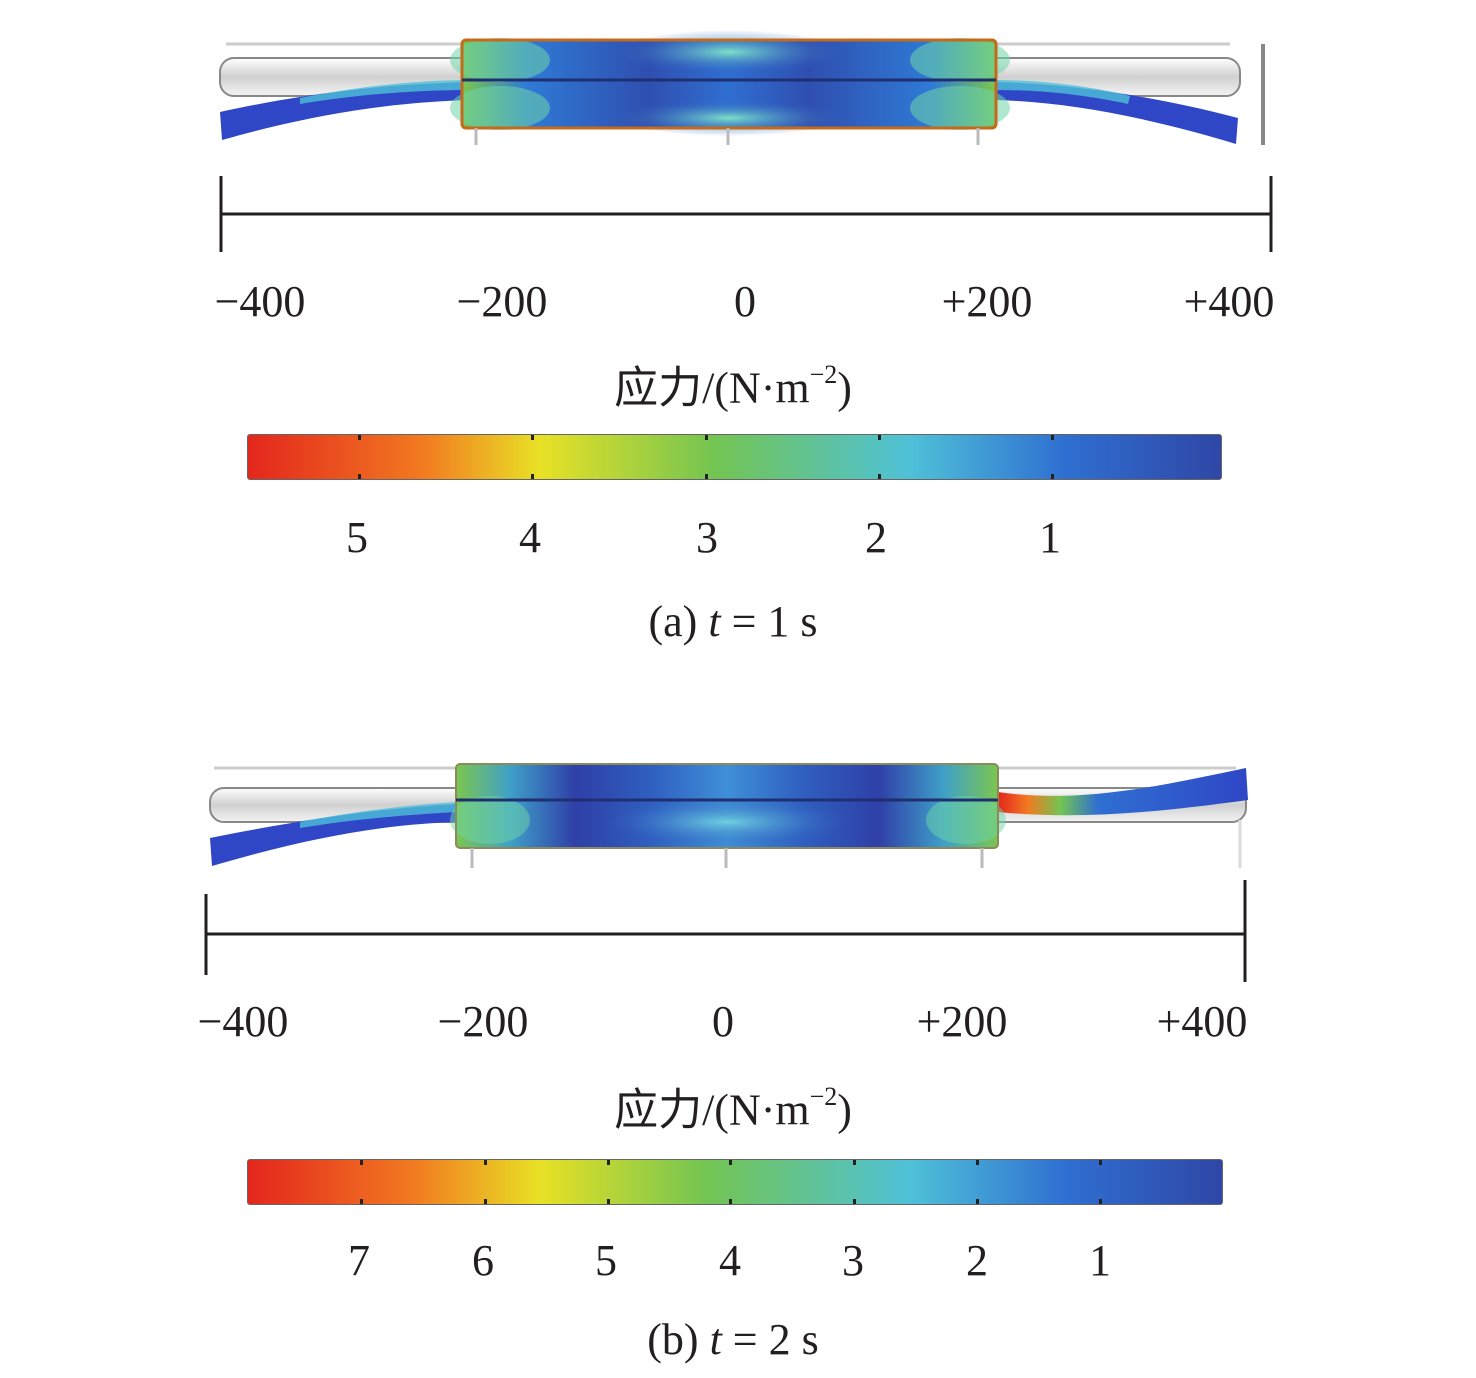 The image size is (1476, 1378). Describe the element at coordinates (357, 537) in the screenshot. I see `colorbar-label-a-0: 5` at that location.